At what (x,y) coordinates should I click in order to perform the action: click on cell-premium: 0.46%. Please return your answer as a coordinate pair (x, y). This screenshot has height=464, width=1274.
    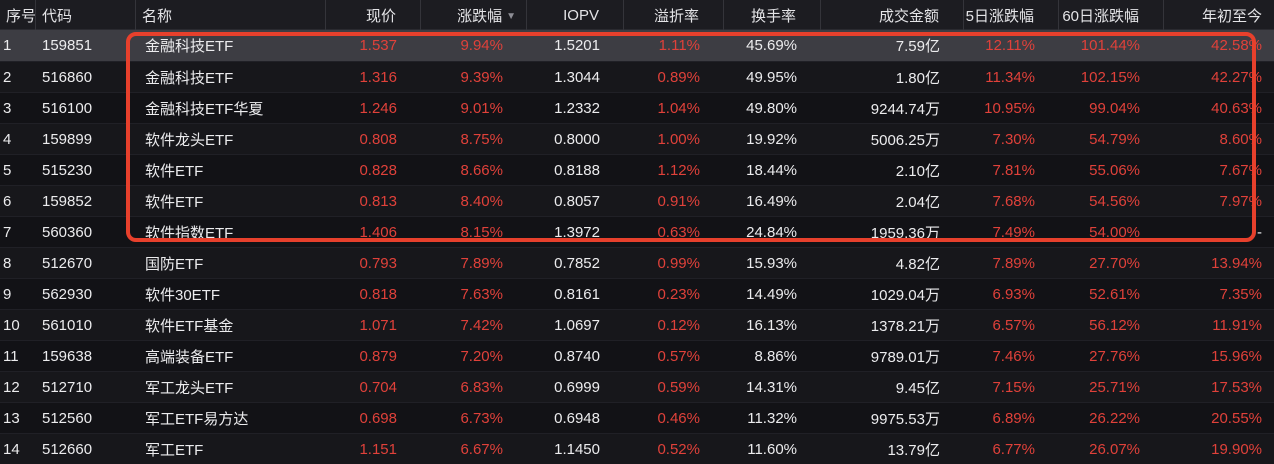
    Looking at the image, I should click on (678, 418).